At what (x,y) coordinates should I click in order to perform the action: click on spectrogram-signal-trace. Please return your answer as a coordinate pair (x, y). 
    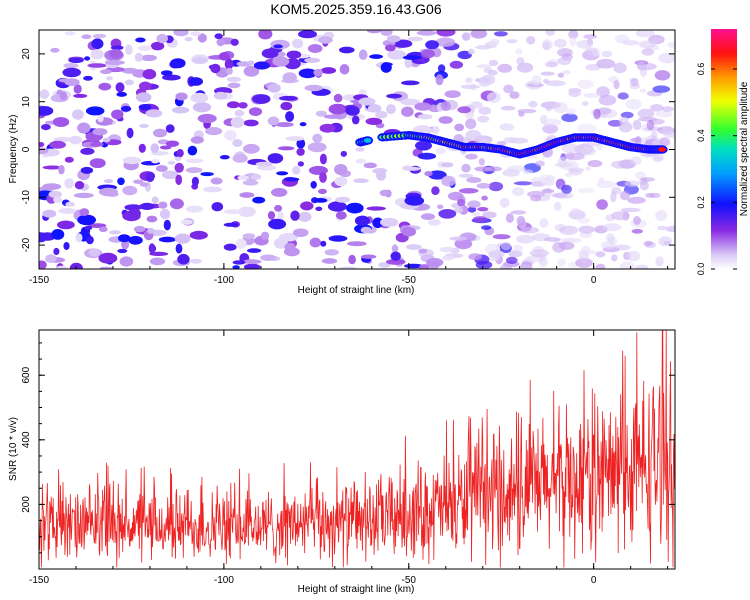
    Looking at the image, I should click on (511, 145).